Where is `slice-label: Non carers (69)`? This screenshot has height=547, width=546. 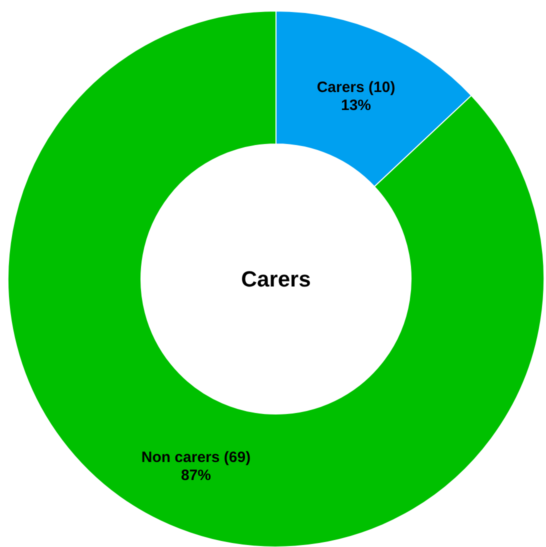
slice-label: Non carers (69) is located at coordinates (196, 457).